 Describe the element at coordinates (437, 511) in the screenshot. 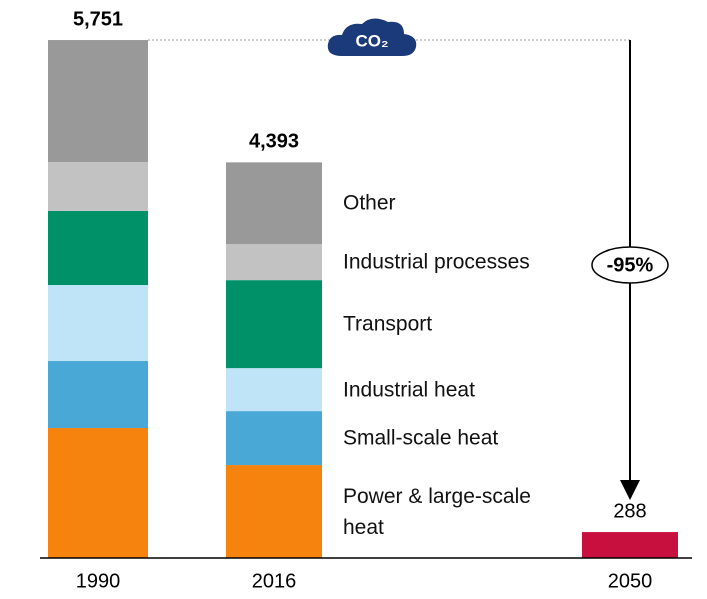

I see `legend-label: Power & large-scale heat` at that location.